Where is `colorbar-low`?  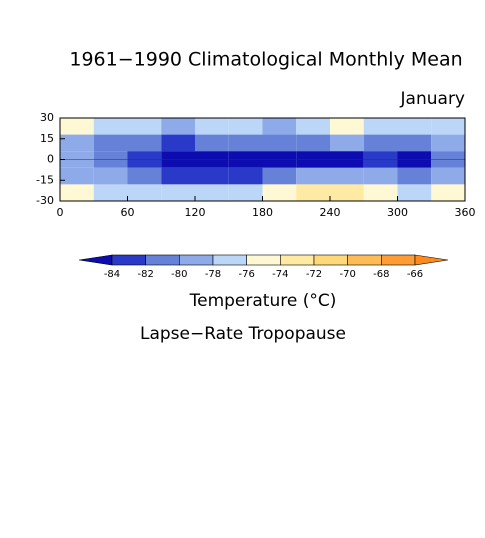 colorbar-low is located at coordinates (95, 260).